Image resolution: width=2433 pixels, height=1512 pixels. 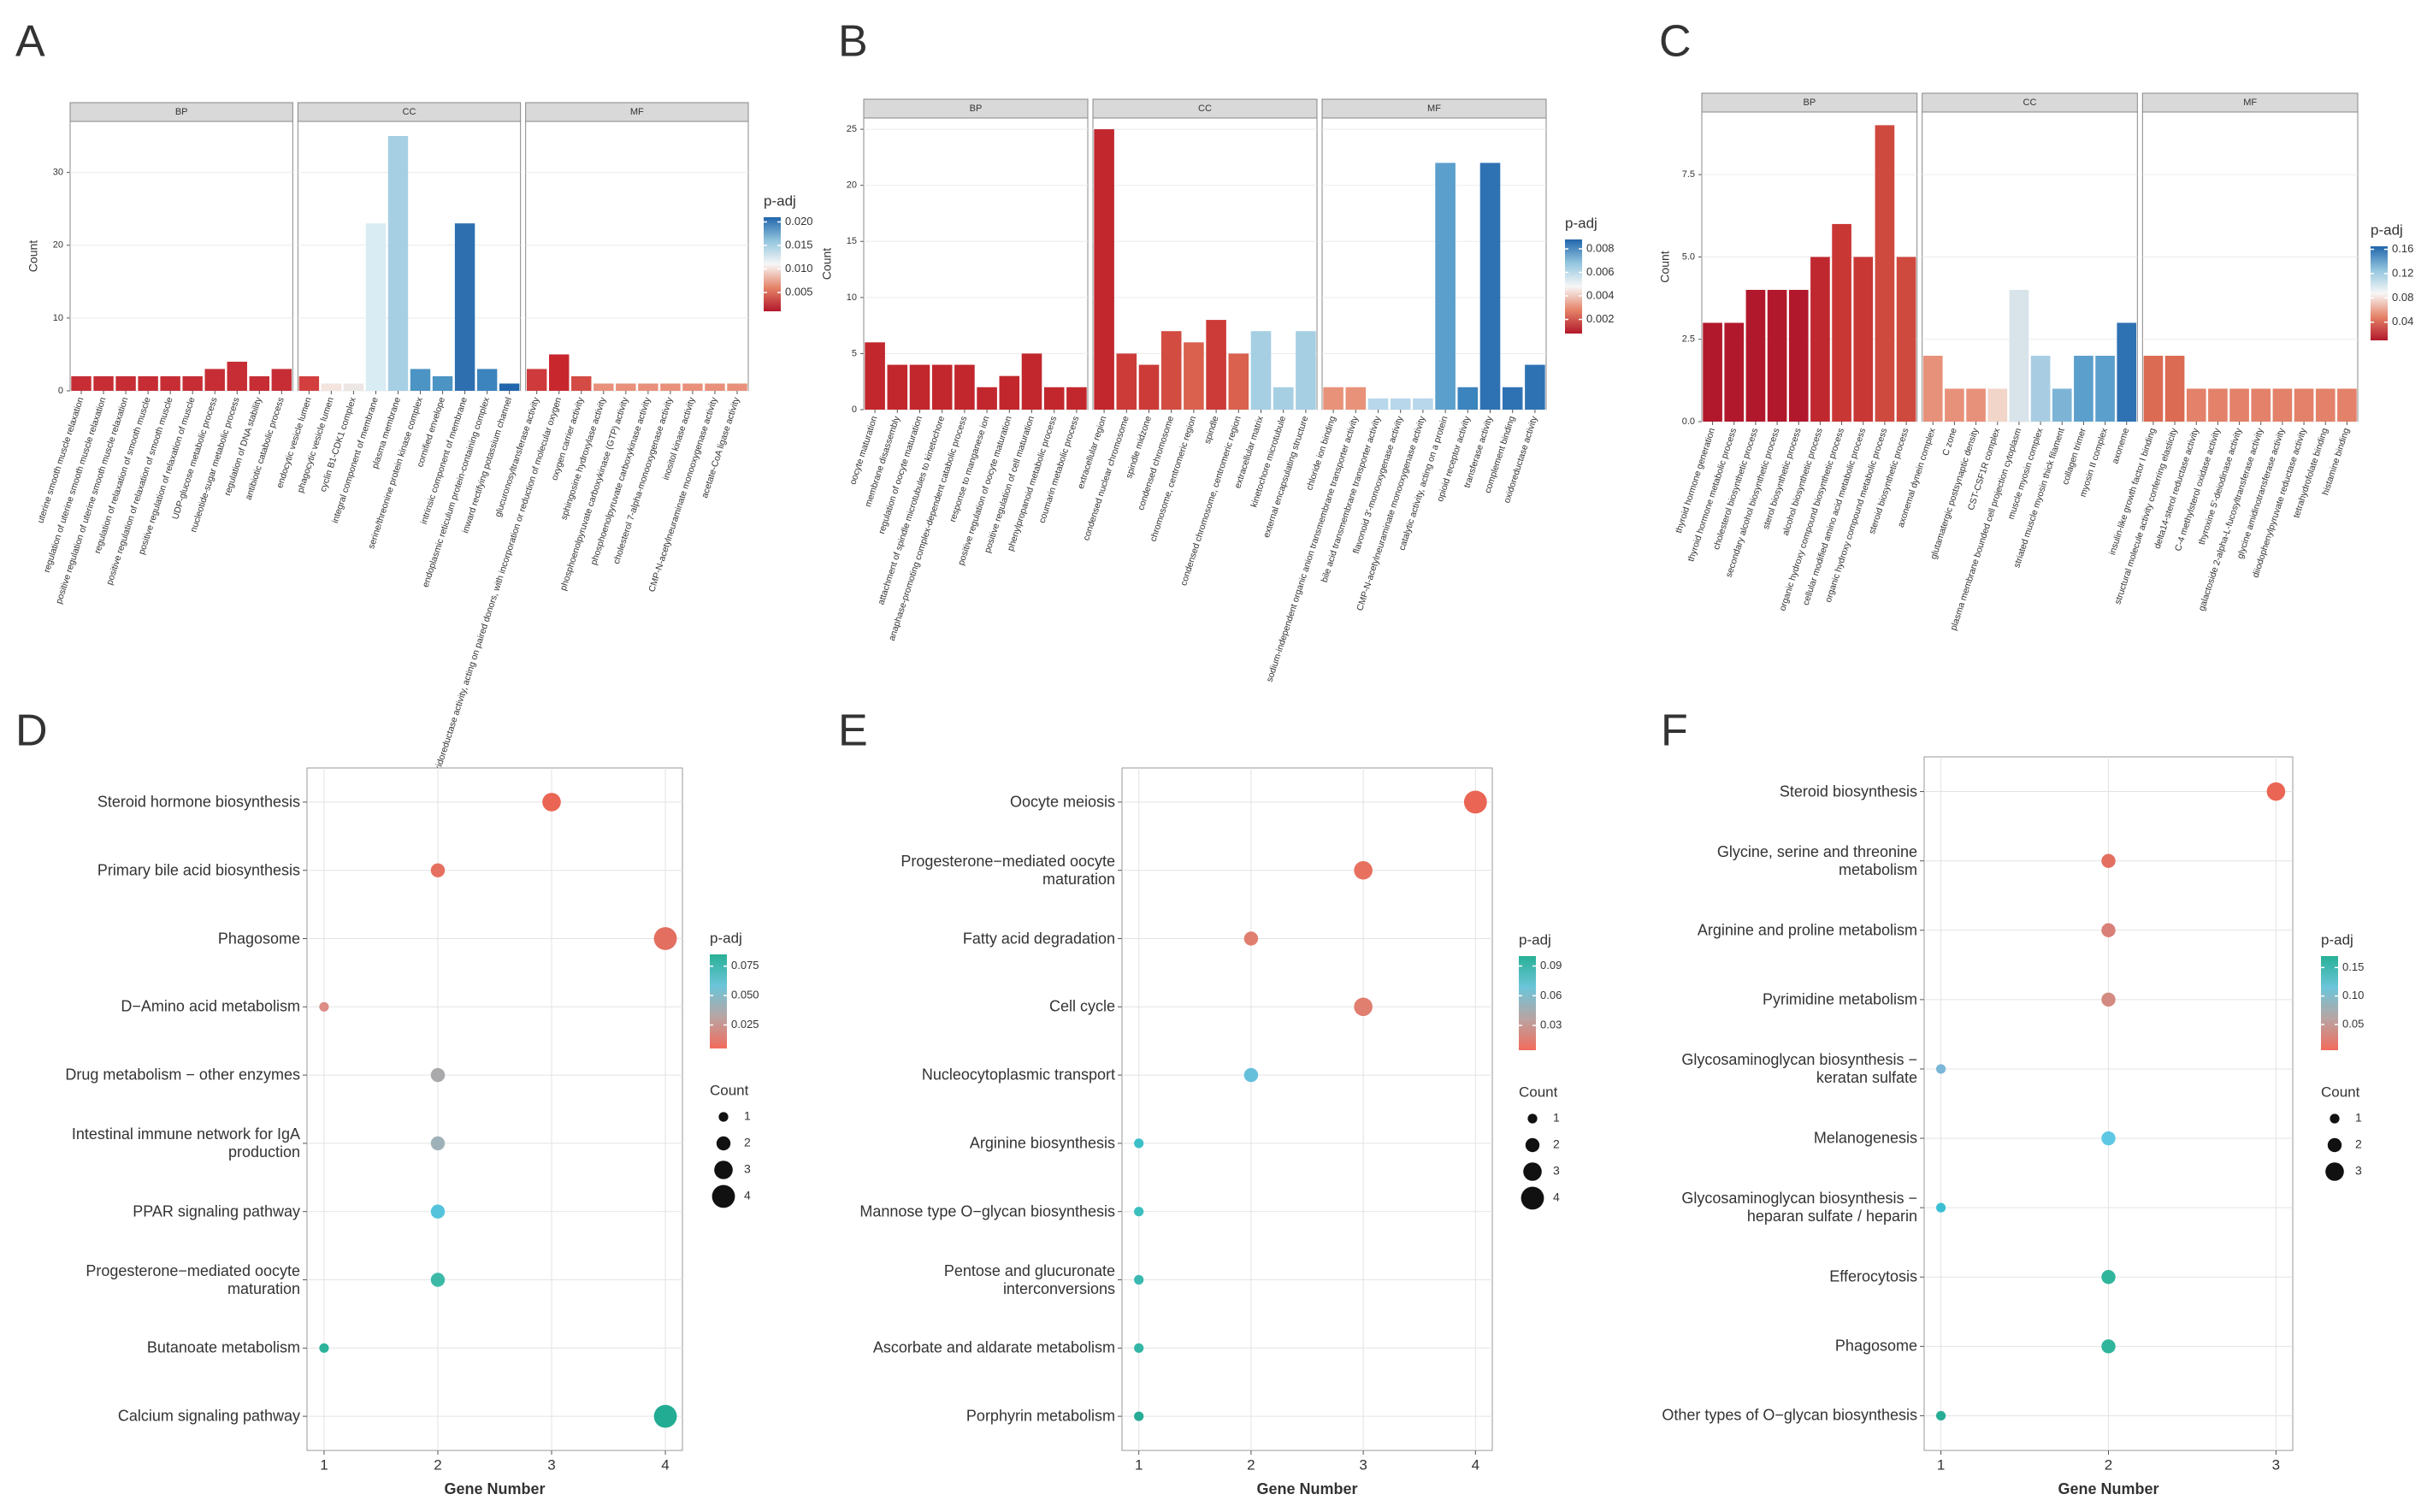 I want to click on colorbar-tick-label: 0.002, so click(x=1600, y=318).